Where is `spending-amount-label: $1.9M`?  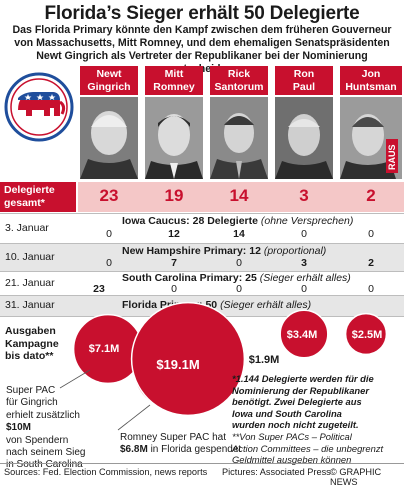
spending-amount-label: $1.9M is located at coordinates (264, 360).